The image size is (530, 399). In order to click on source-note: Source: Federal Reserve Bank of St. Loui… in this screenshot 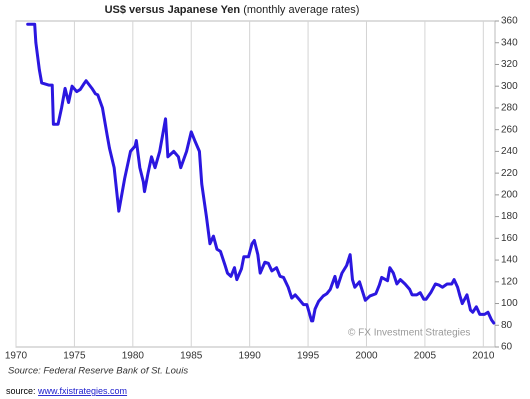, I will do `click(98, 371)`.